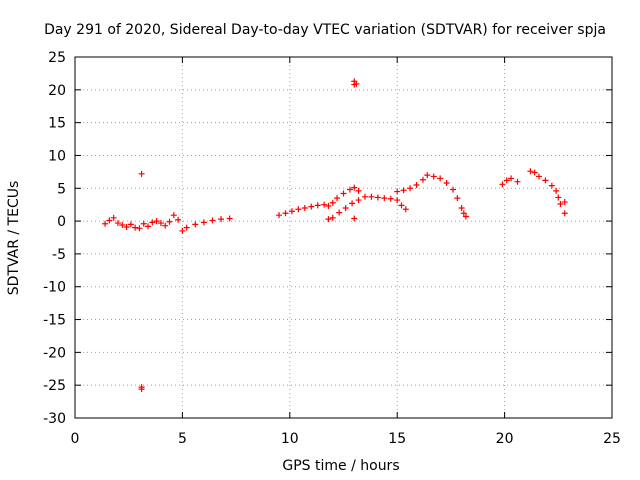 The image size is (640, 480). What do you see at coordinates (75, 439) in the screenshot?
I see `x-tick-label: 0` at bounding box center [75, 439].